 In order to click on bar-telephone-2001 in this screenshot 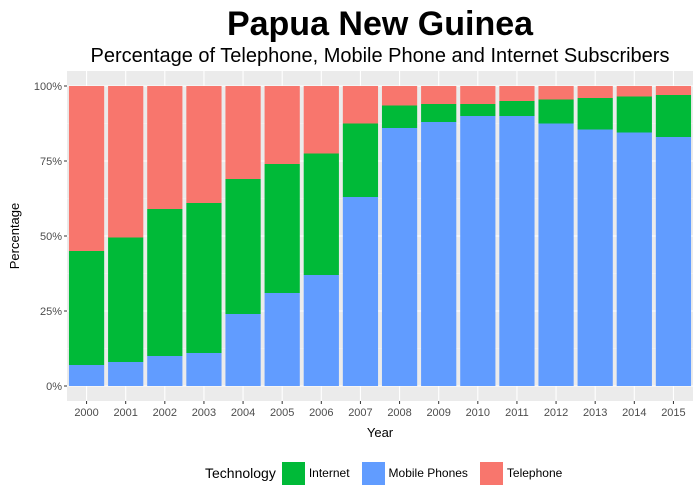, I will do `click(126, 162)`.